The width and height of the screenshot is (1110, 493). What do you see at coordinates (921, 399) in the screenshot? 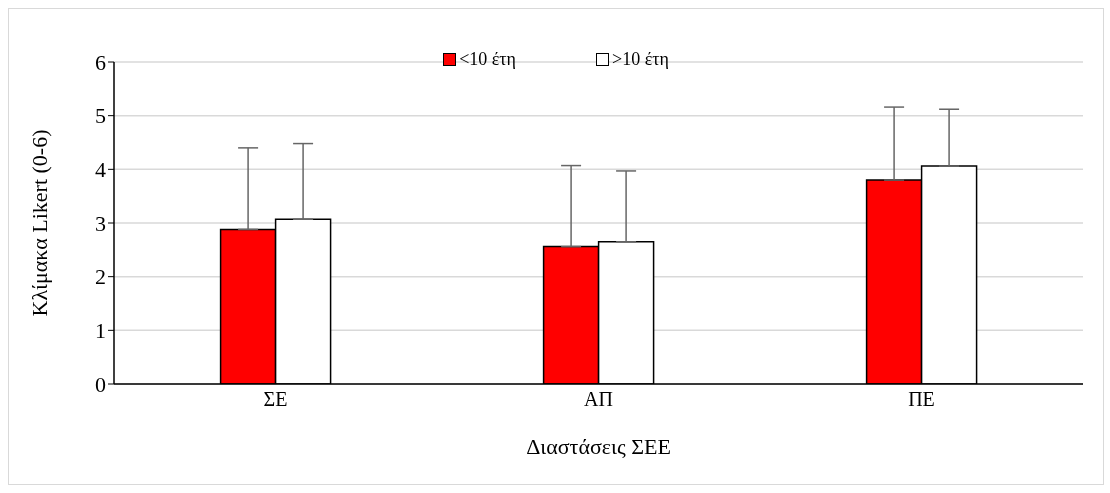
I see `x-tick-label: ΠΕ` at bounding box center [921, 399].